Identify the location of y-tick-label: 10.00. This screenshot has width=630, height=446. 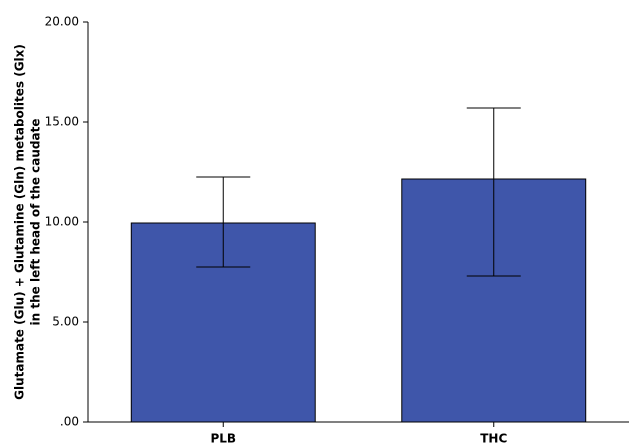
(62, 222).